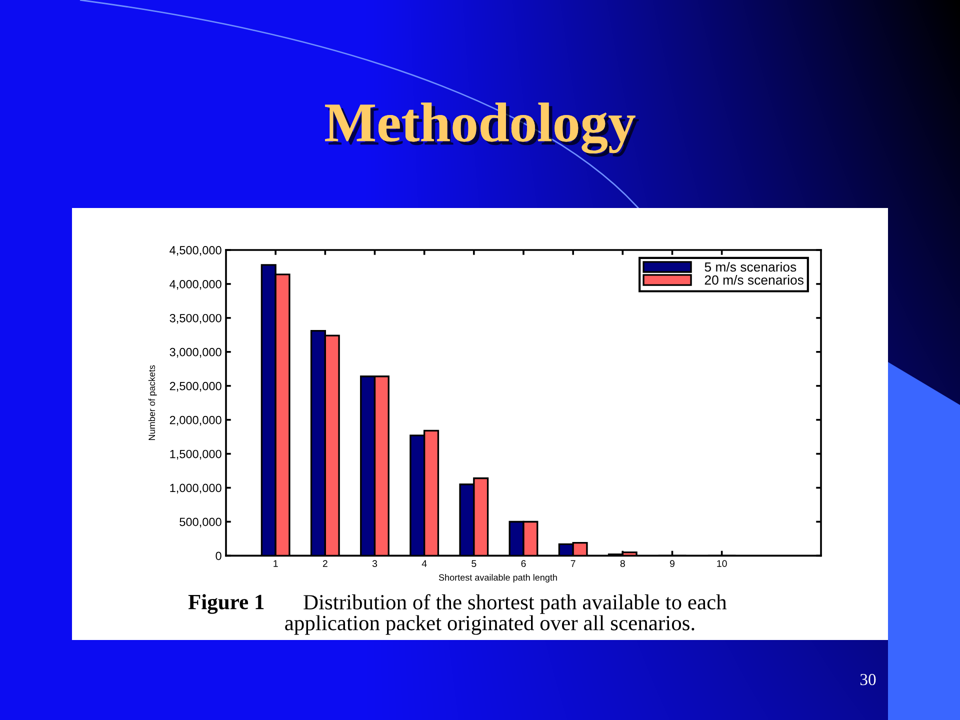 The image size is (960, 720). I want to click on y-tick-label: 2,000,000, so click(196, 421).